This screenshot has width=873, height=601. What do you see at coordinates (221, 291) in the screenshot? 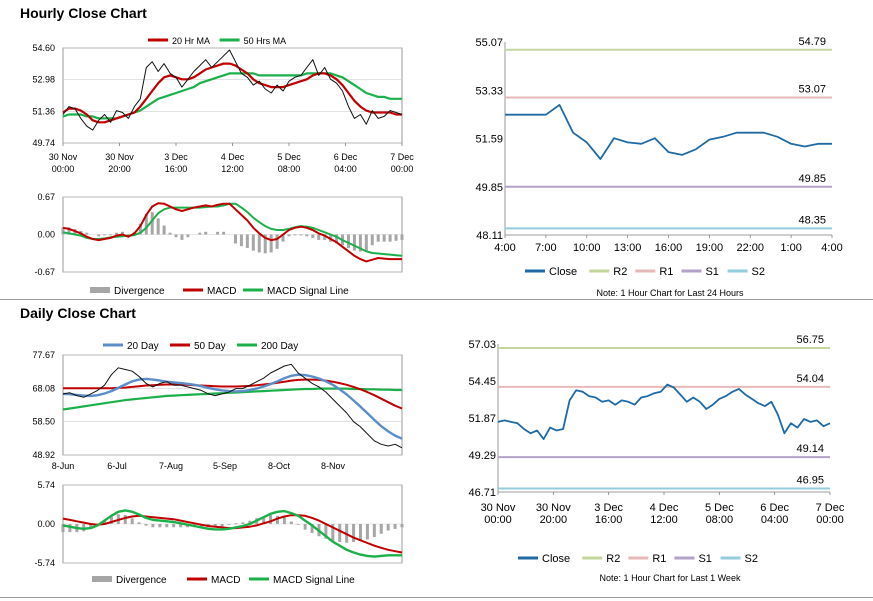
I see `legend-label-macd: MACD` at bounding box center [221, 291].